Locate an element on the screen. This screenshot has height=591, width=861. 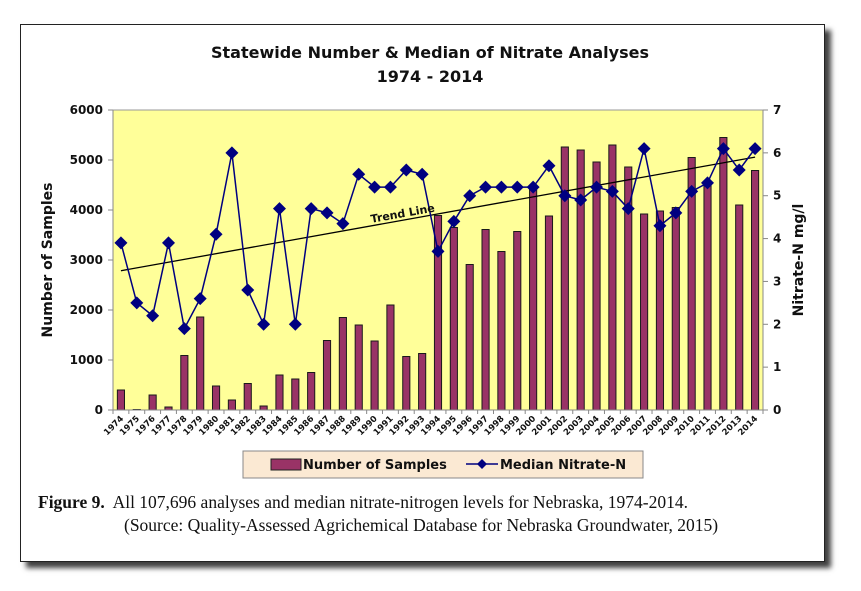
y-tick-label: 4000 is located at coordinates (86, 210).